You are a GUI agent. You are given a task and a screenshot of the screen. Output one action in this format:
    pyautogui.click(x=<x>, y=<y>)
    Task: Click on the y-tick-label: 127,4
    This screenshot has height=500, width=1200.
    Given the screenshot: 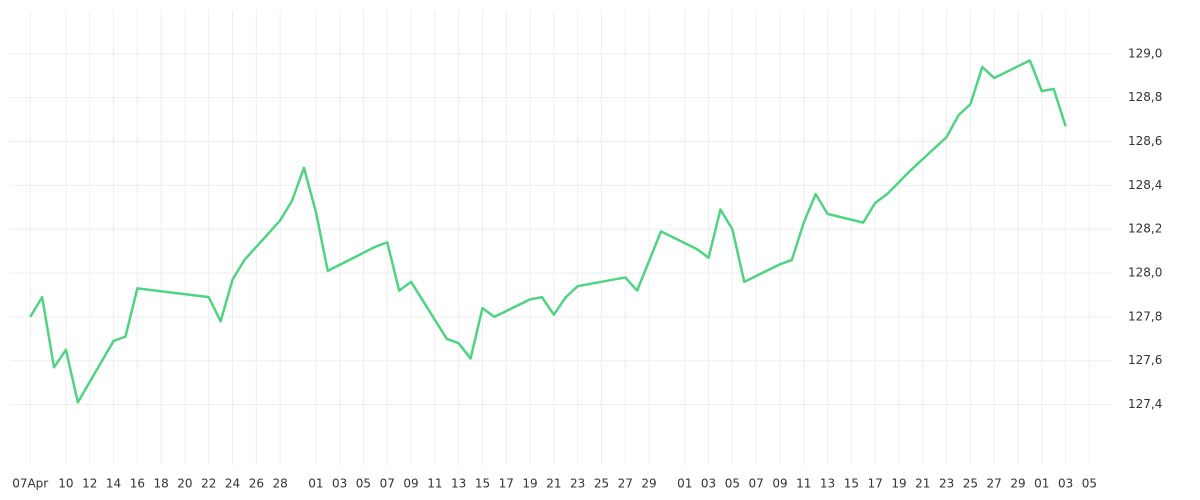 What is the action you would take?
    pyautogui.click(x=1145, y=404)
    